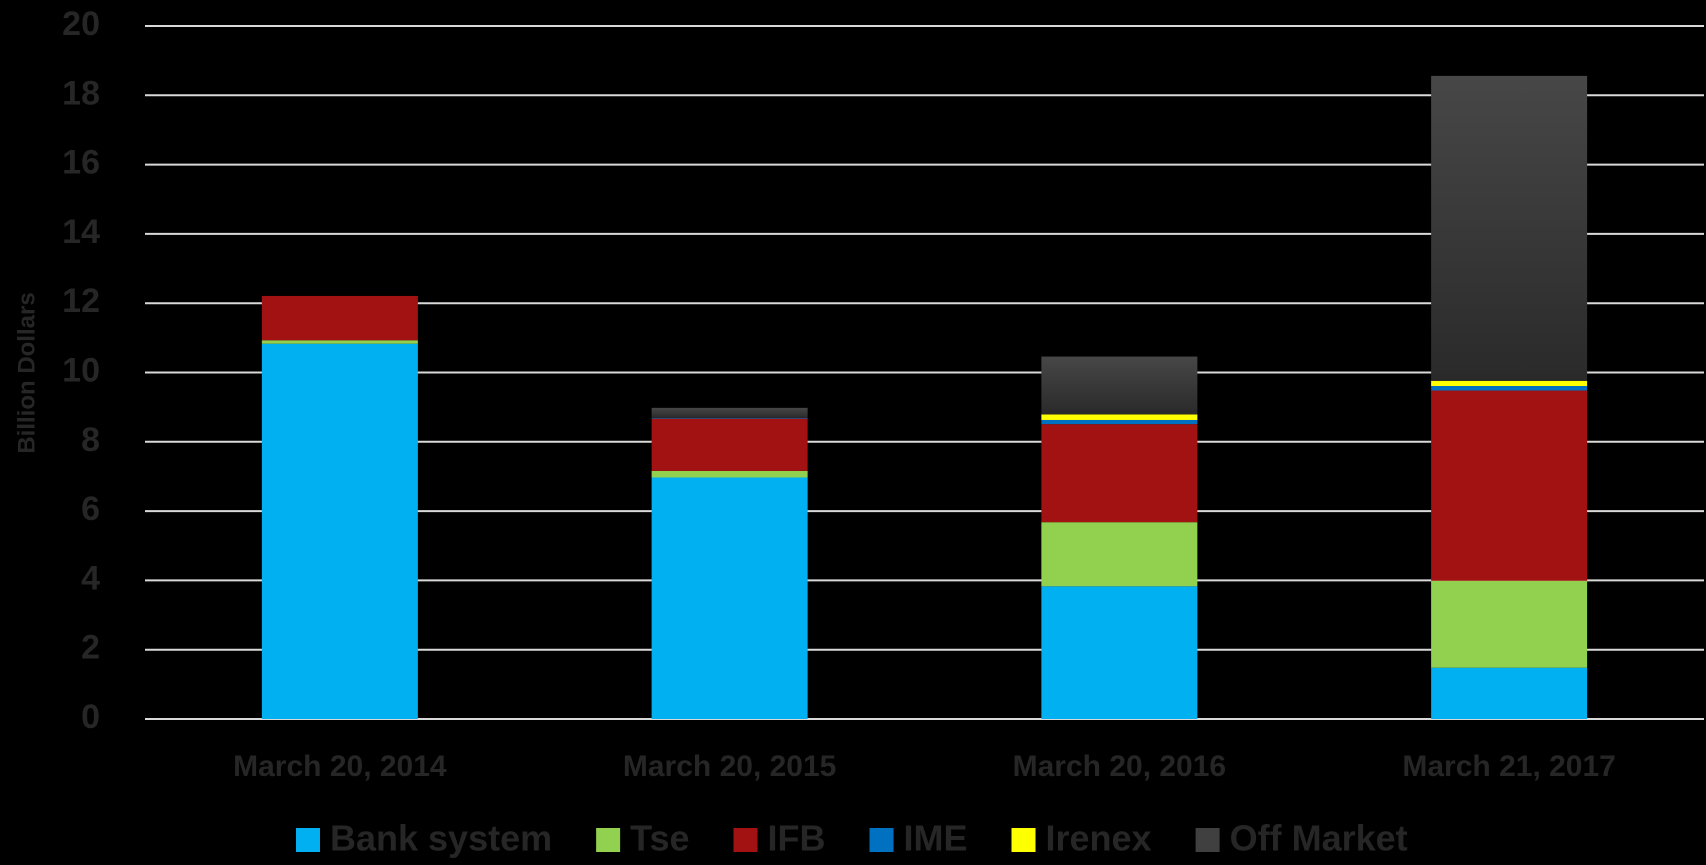 The width and height of the screenshot is (1706, 865). Describe the element at coordinates (936, 838) in the screenshot. I see `legend-label: IME` at that location.